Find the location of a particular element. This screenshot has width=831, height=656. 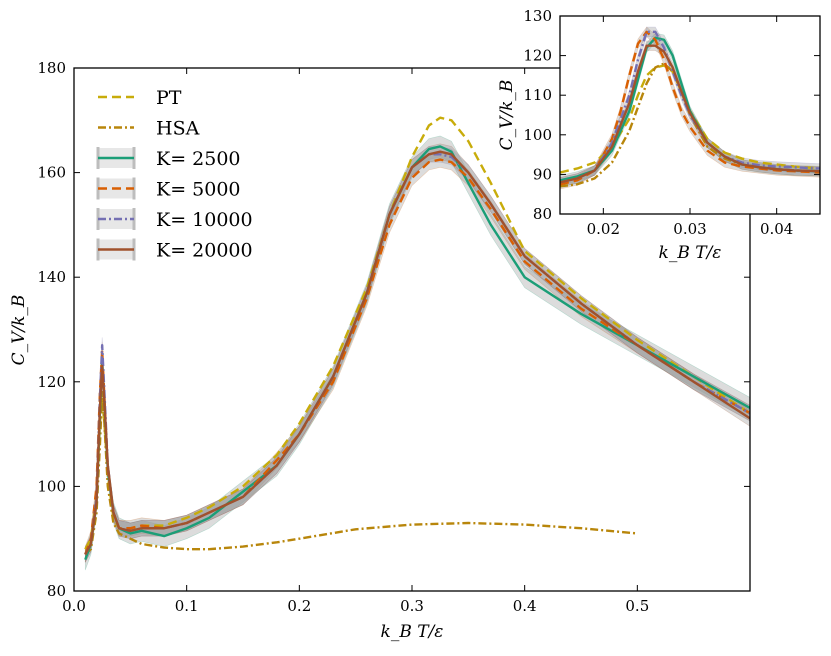

inset-y-axis-label: C_V/k_B is located at coordinates (507, 115).